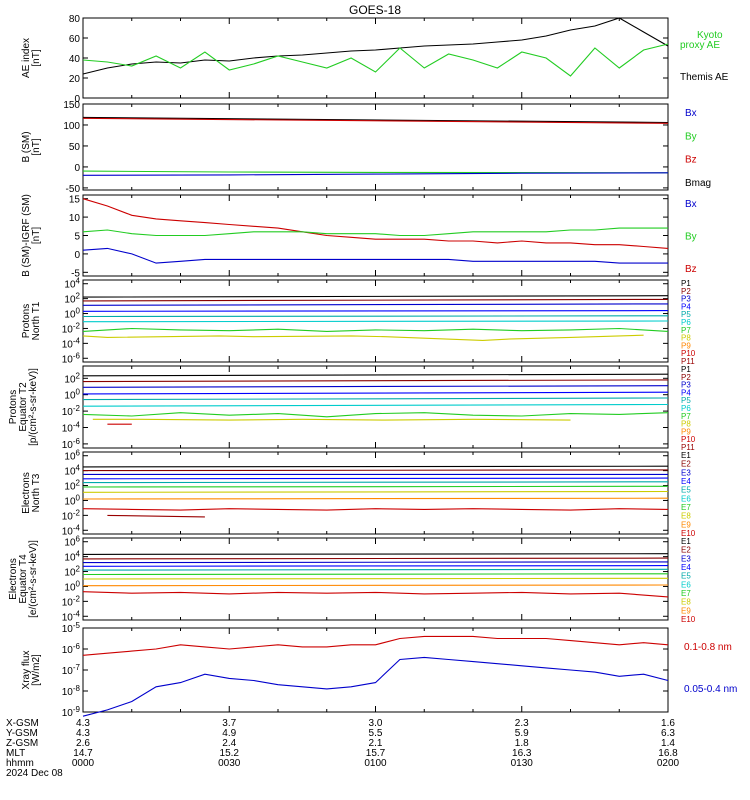  I want to click on y-axis-label-line: B (SM)-IGRF (SM), so click(26, 235).